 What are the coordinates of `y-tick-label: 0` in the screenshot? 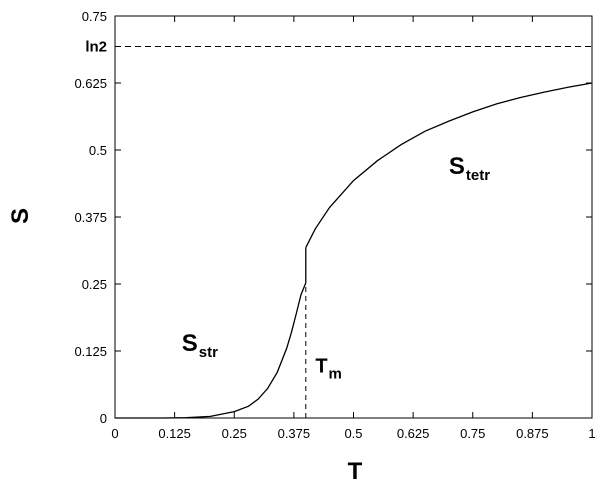 It's located at (103, 418).